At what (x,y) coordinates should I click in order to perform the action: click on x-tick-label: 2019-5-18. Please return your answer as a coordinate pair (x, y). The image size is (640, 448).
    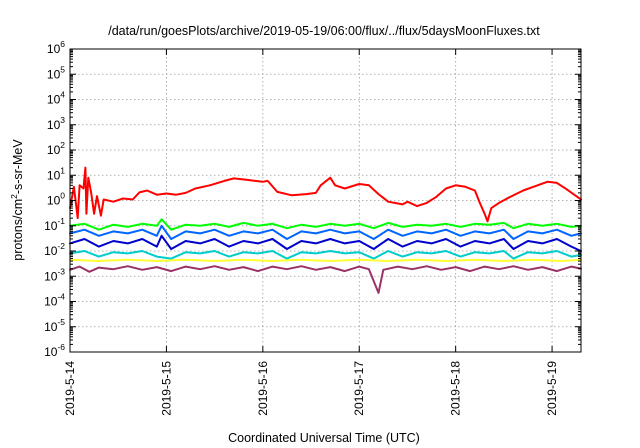
    Looking at the image, I should click on (456, 388).